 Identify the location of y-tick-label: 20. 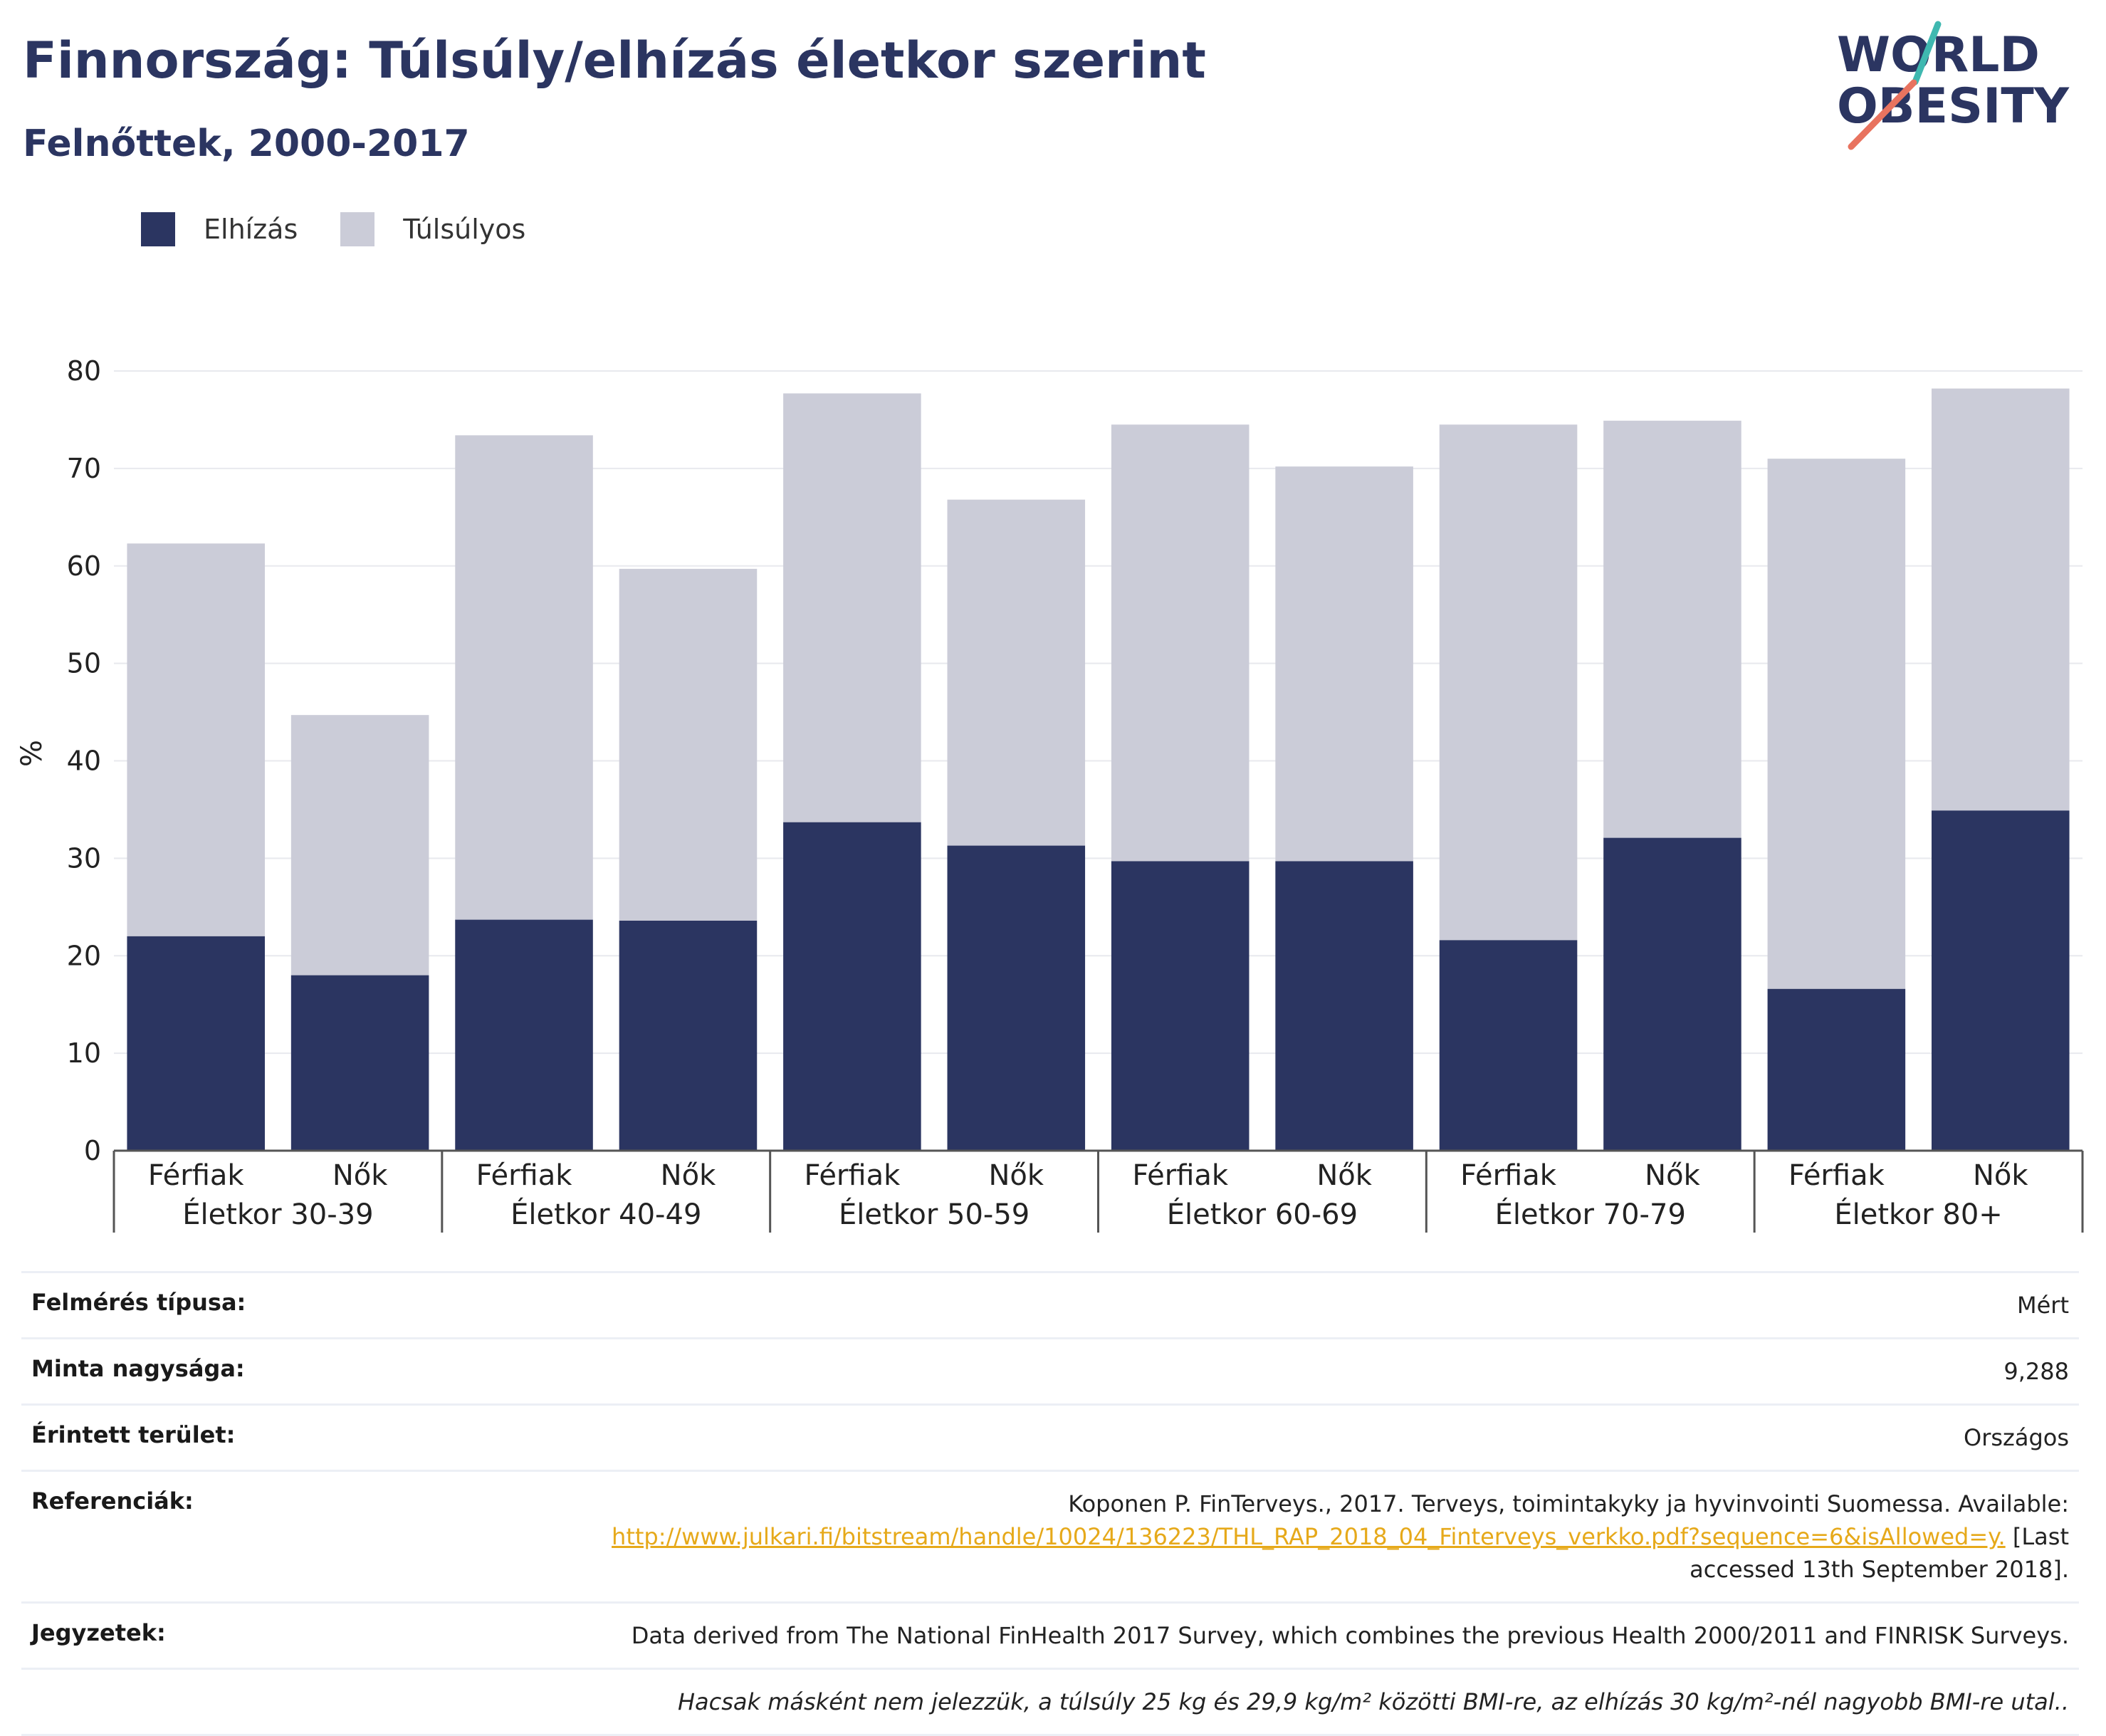
(84, 955).